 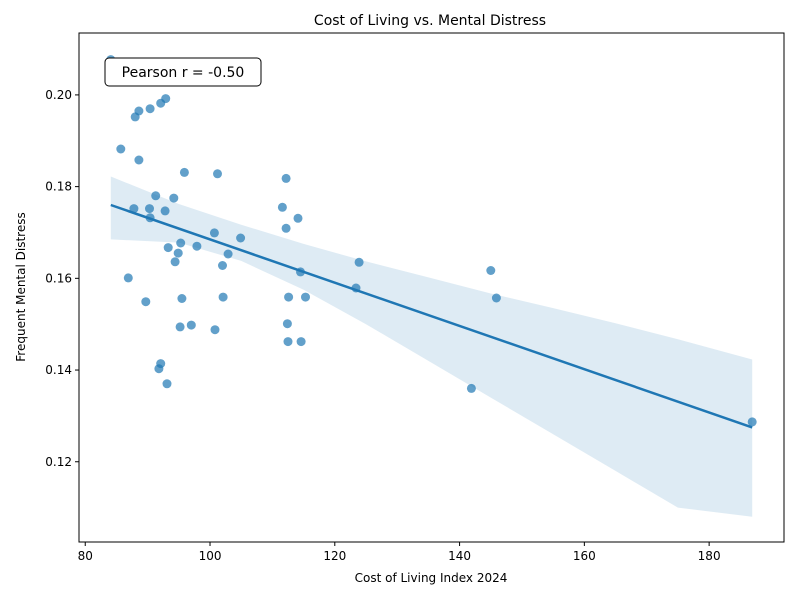 What do you see at coordinates (709, 556) in the screenshot?
I see `x-tick-label: 180` at bounding box center [709, 556].